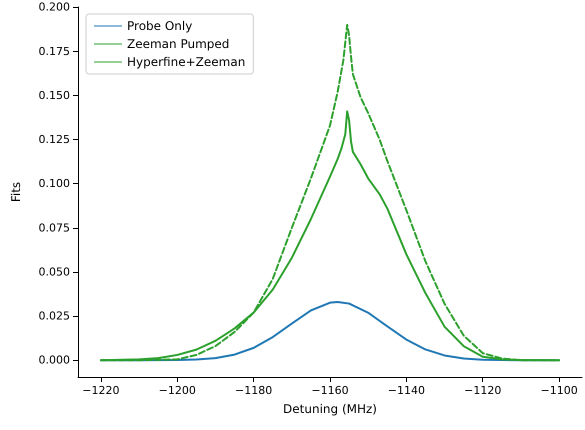 This screenshot has height=430, width=585. Describe the element at coordinates (253, 390) in the screenshot. I see `x-tick-label: −1180` at that location.